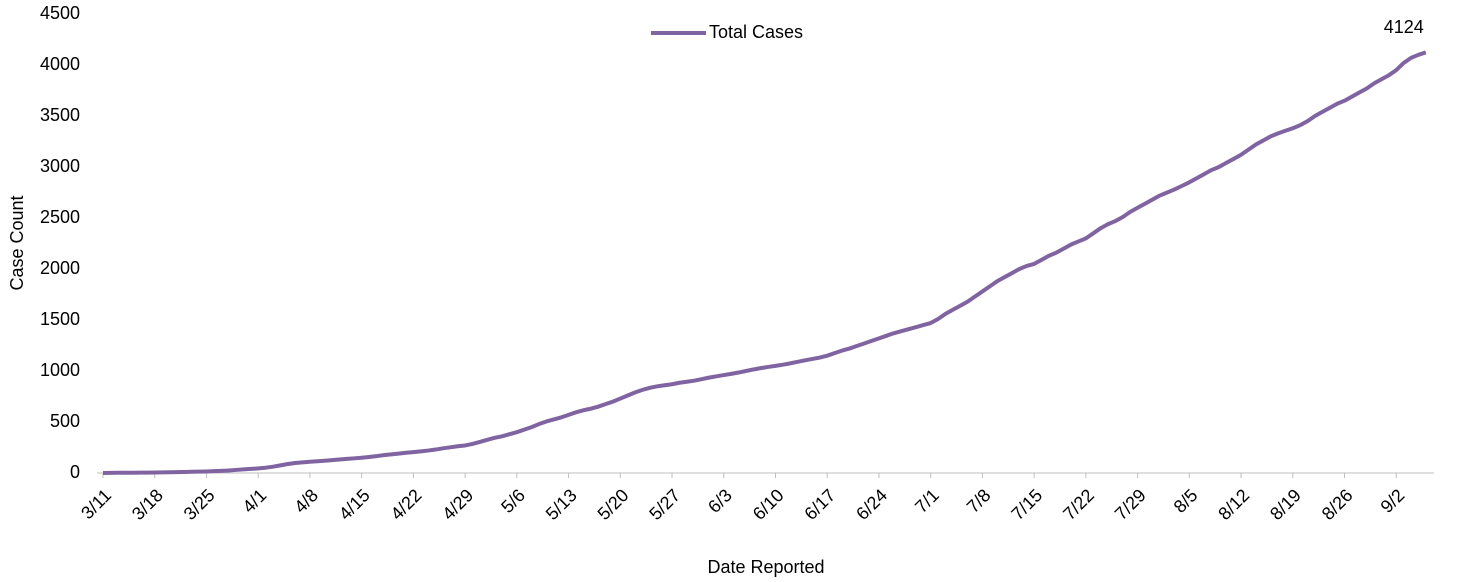 Image resolution: width=1463 pixels, height=582 pixels. Describe the element at coordinates (613, 504) in the screenshot. I see `x-tick-label: 5/20` at that location.